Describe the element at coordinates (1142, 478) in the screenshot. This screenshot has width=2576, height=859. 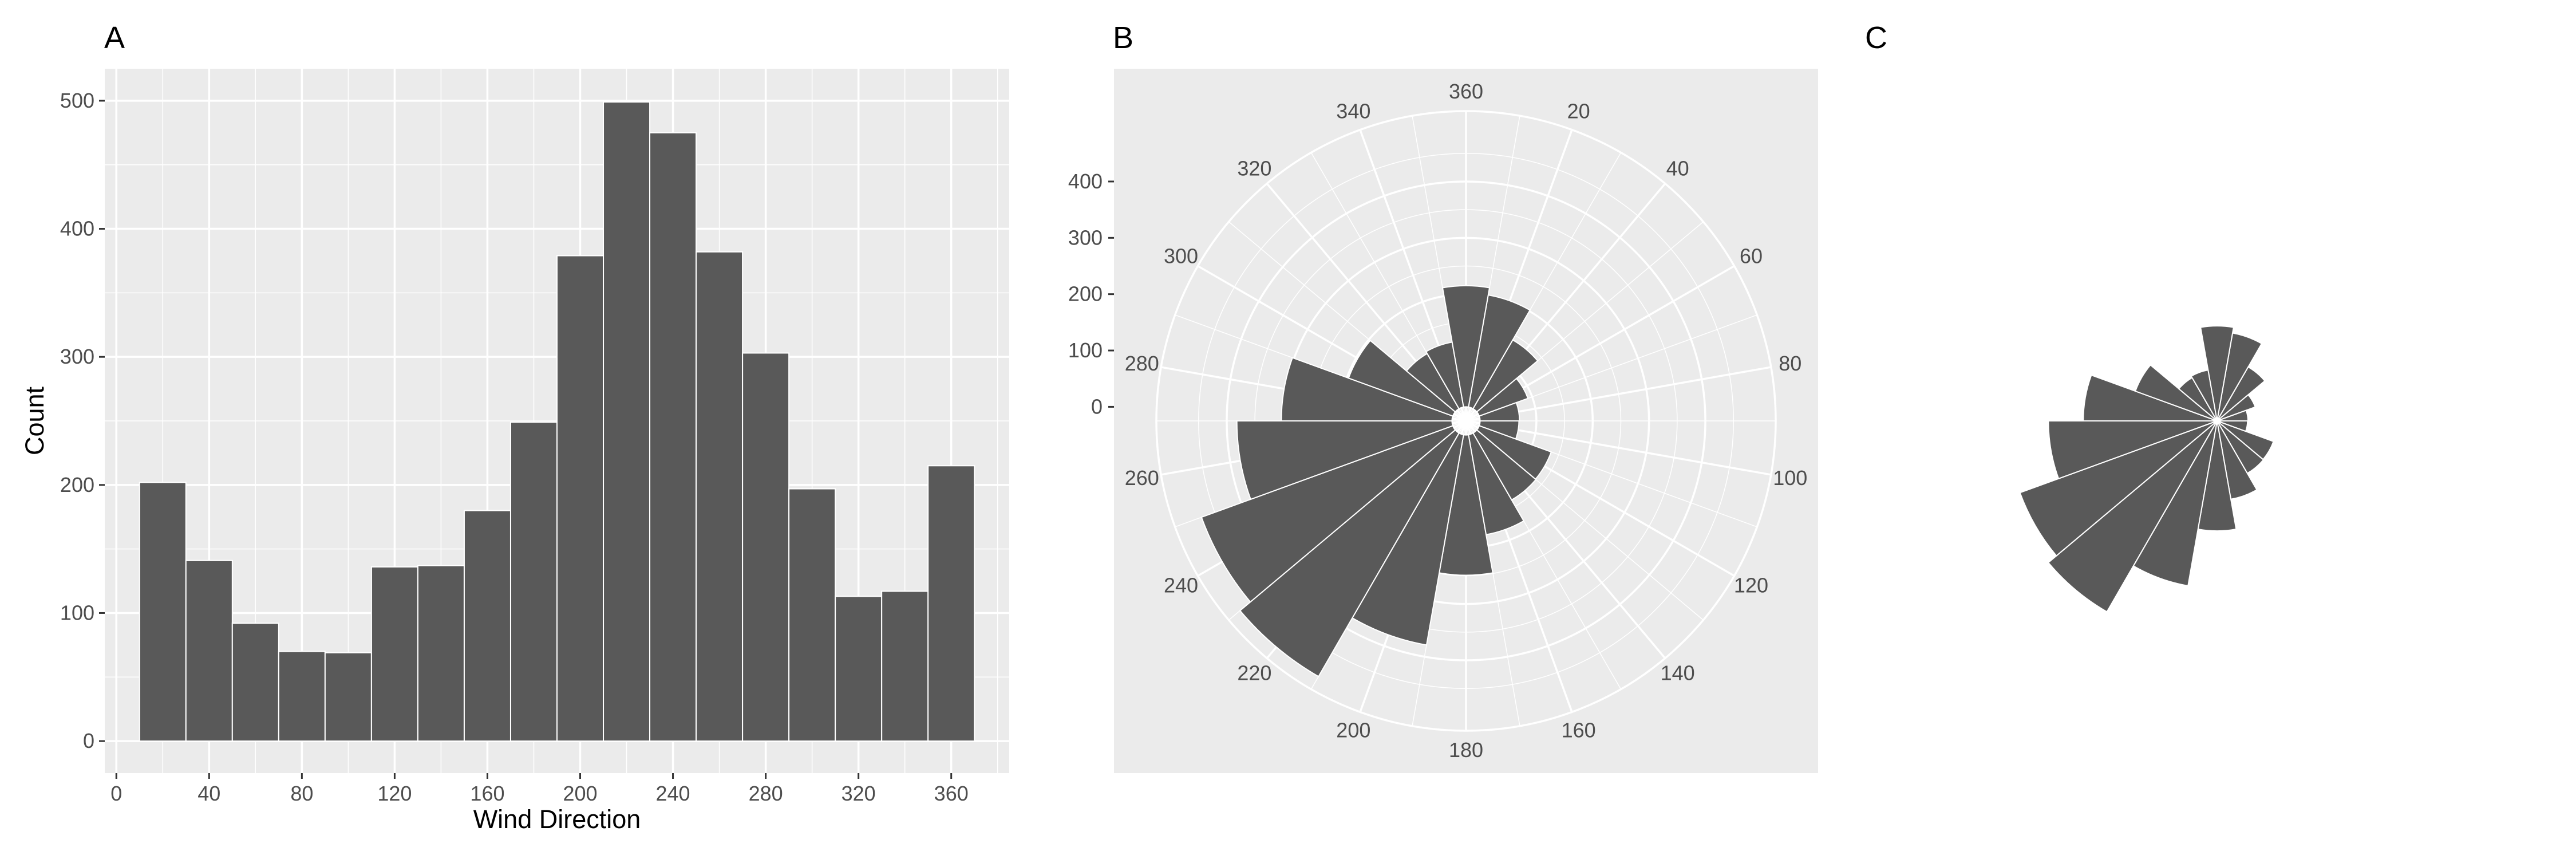
I see `polar-angle-label: 260` at that location.